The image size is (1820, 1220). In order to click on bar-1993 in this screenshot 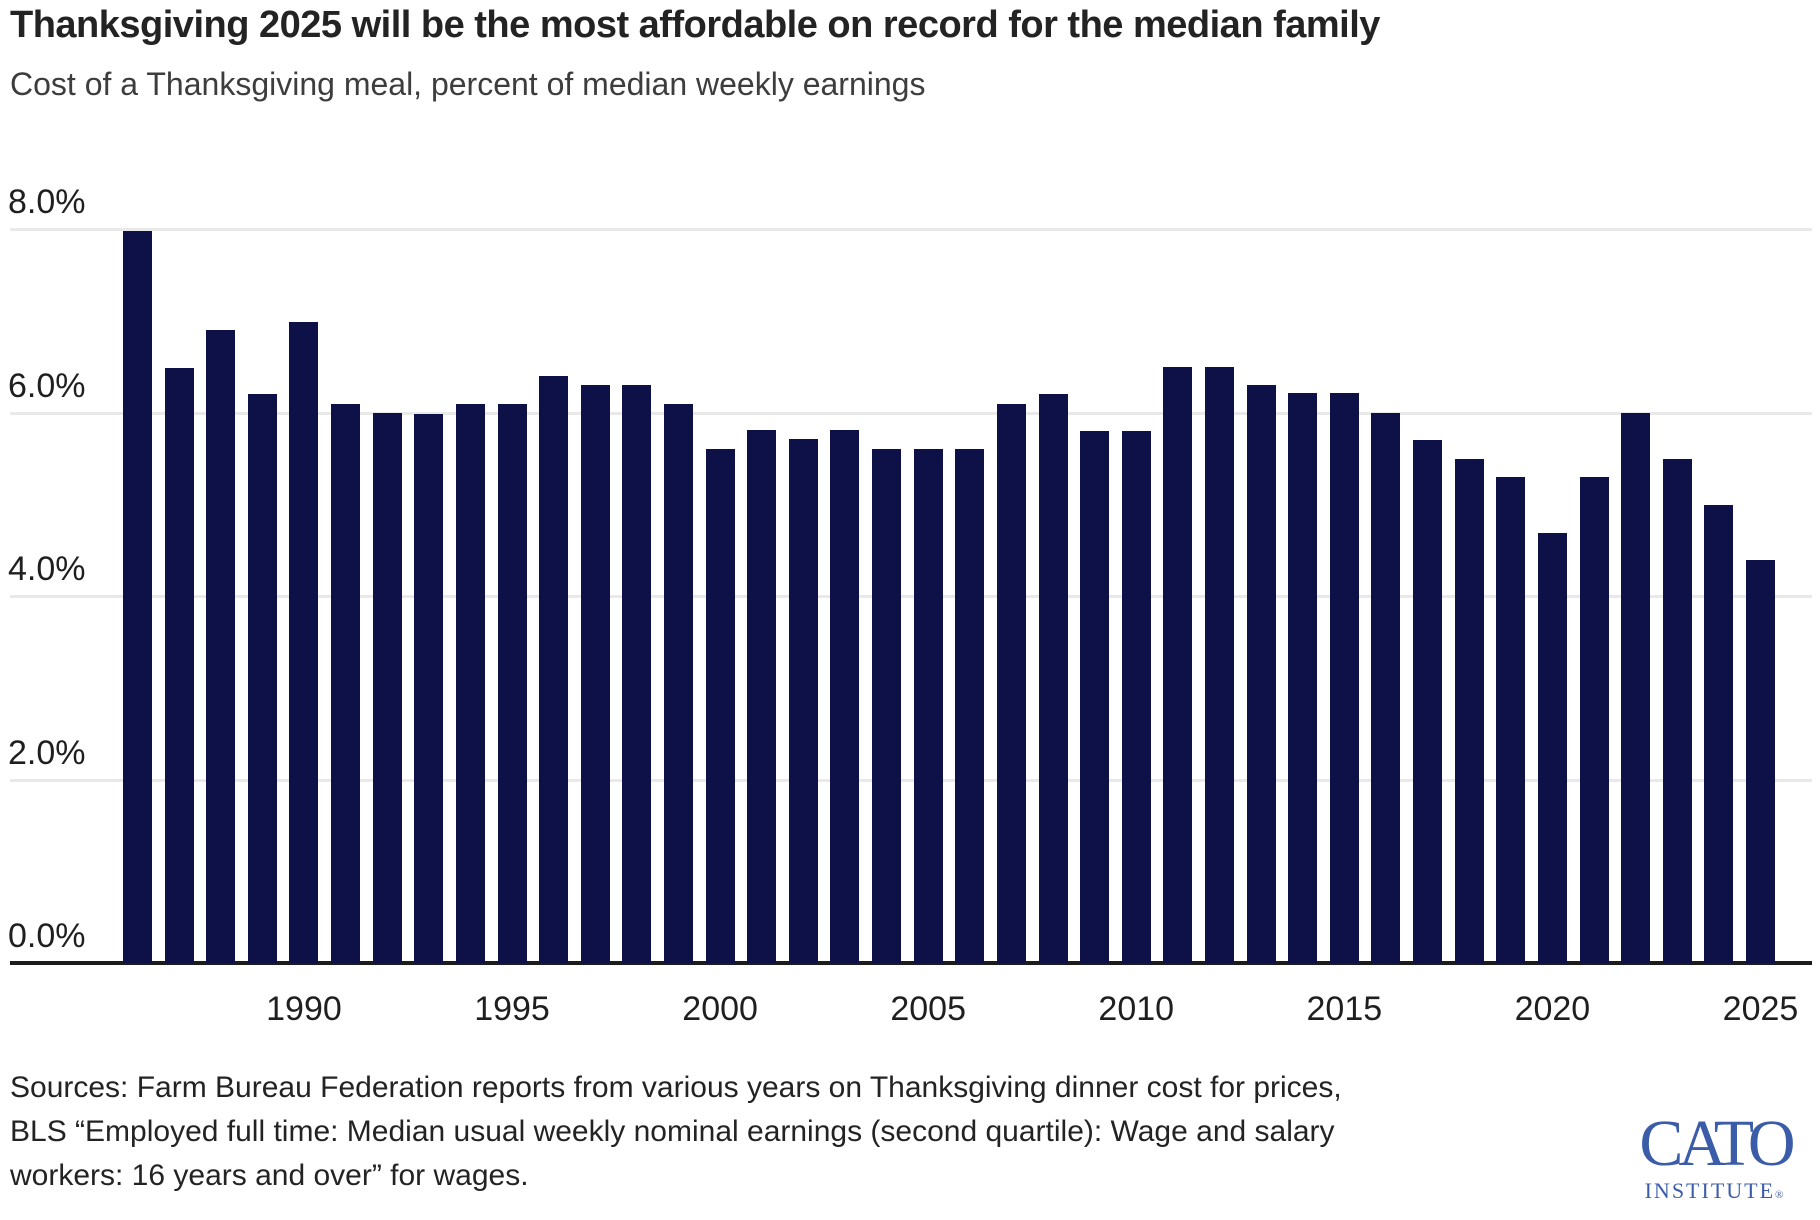, I will do `click(429, 688)`.